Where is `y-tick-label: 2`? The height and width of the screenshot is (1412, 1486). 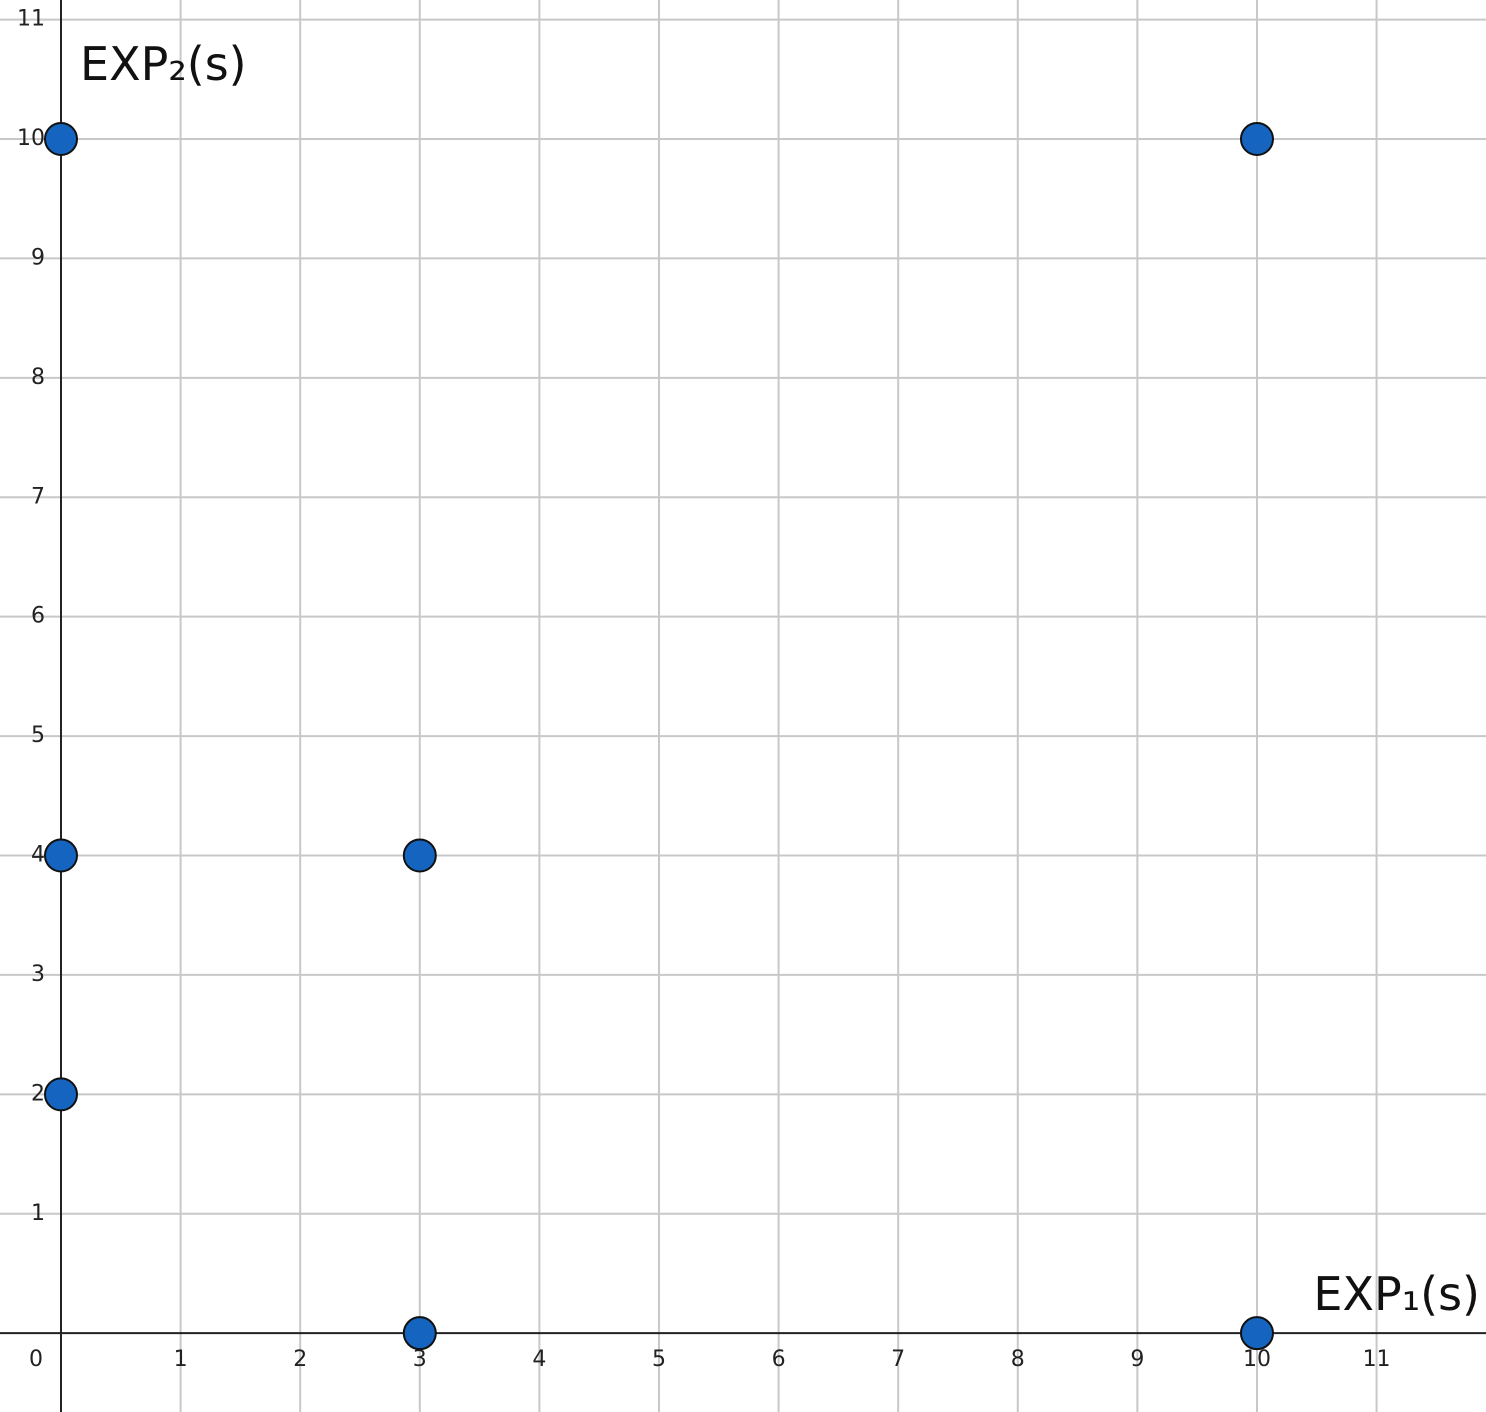
y-tick-label: 2 is located at coordinates (38, 1093).